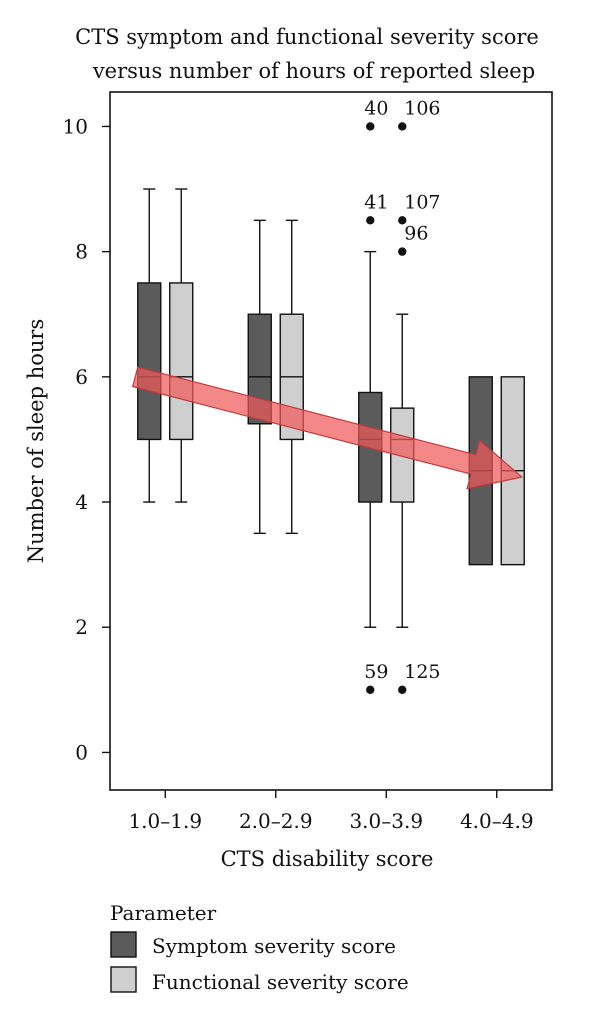 The image size is (600, 1023). What do you see at coordinates (163, 913) in the screenshot?
I see `legend-title: Parameter` at bounding box center [163, 913].